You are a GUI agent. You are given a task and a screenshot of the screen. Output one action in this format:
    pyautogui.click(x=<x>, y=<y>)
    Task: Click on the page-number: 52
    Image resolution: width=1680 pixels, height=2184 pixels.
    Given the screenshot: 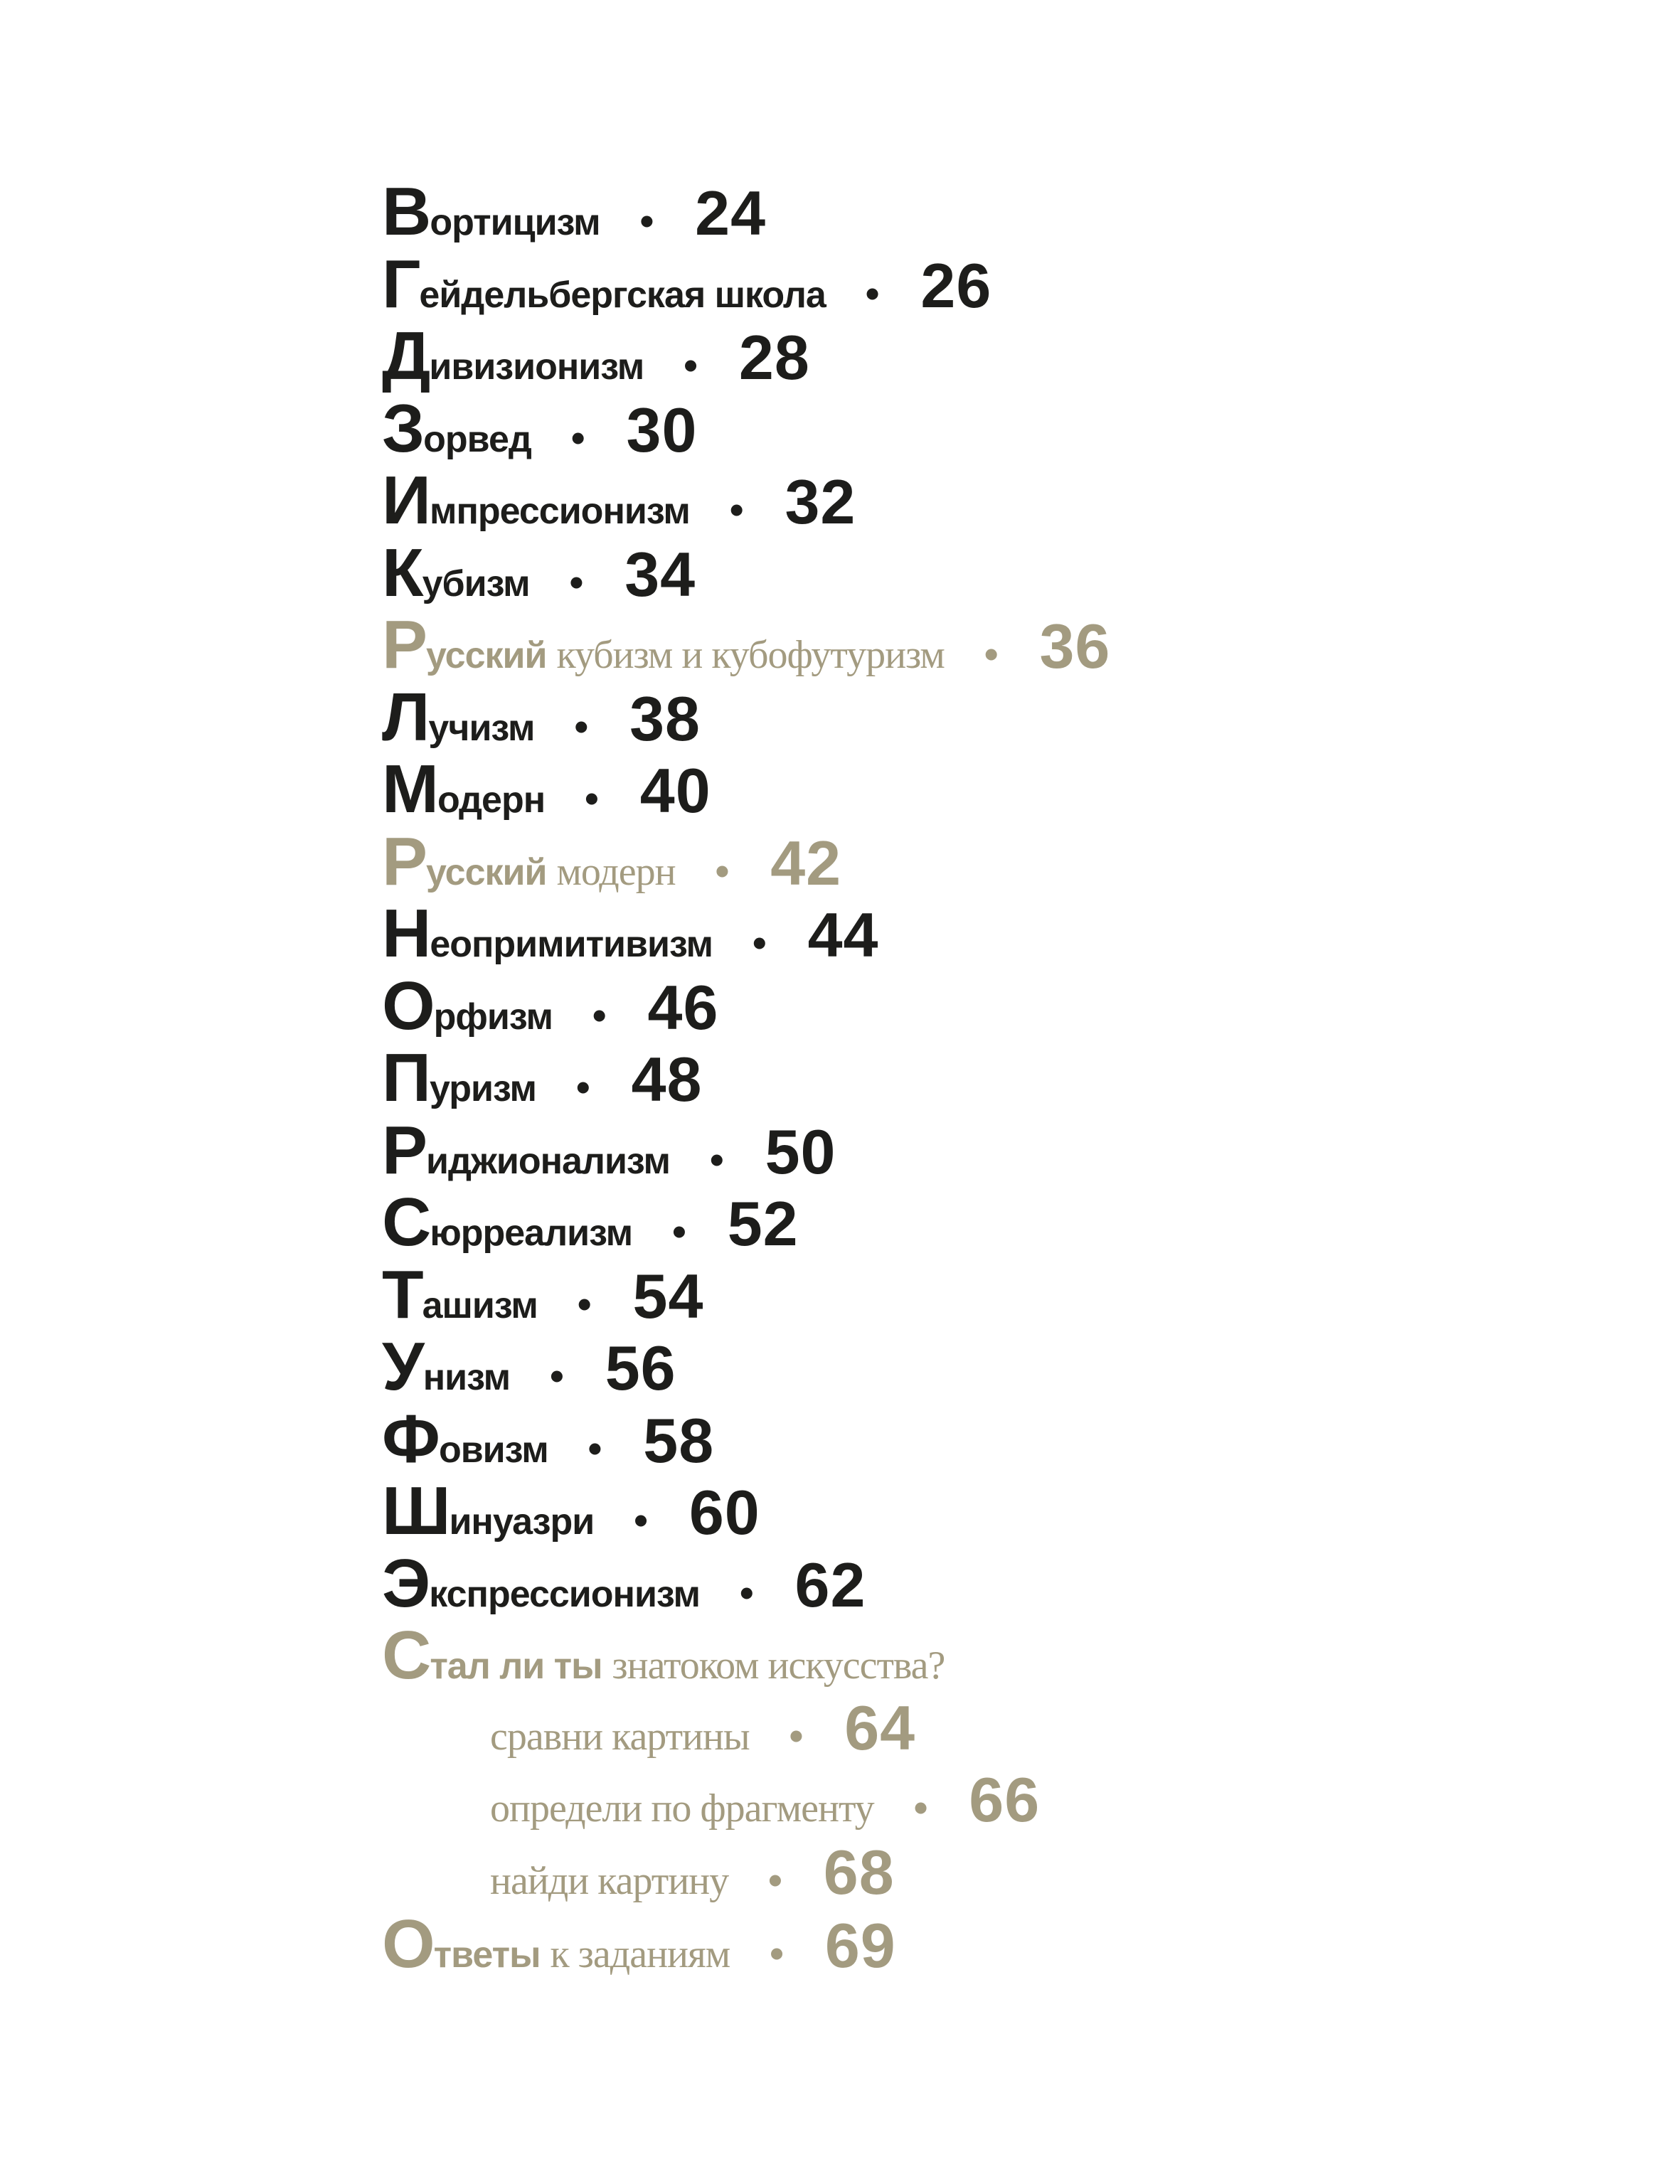 What is the action you would take?
    pyautogui.click(x=763, y=1223)
    